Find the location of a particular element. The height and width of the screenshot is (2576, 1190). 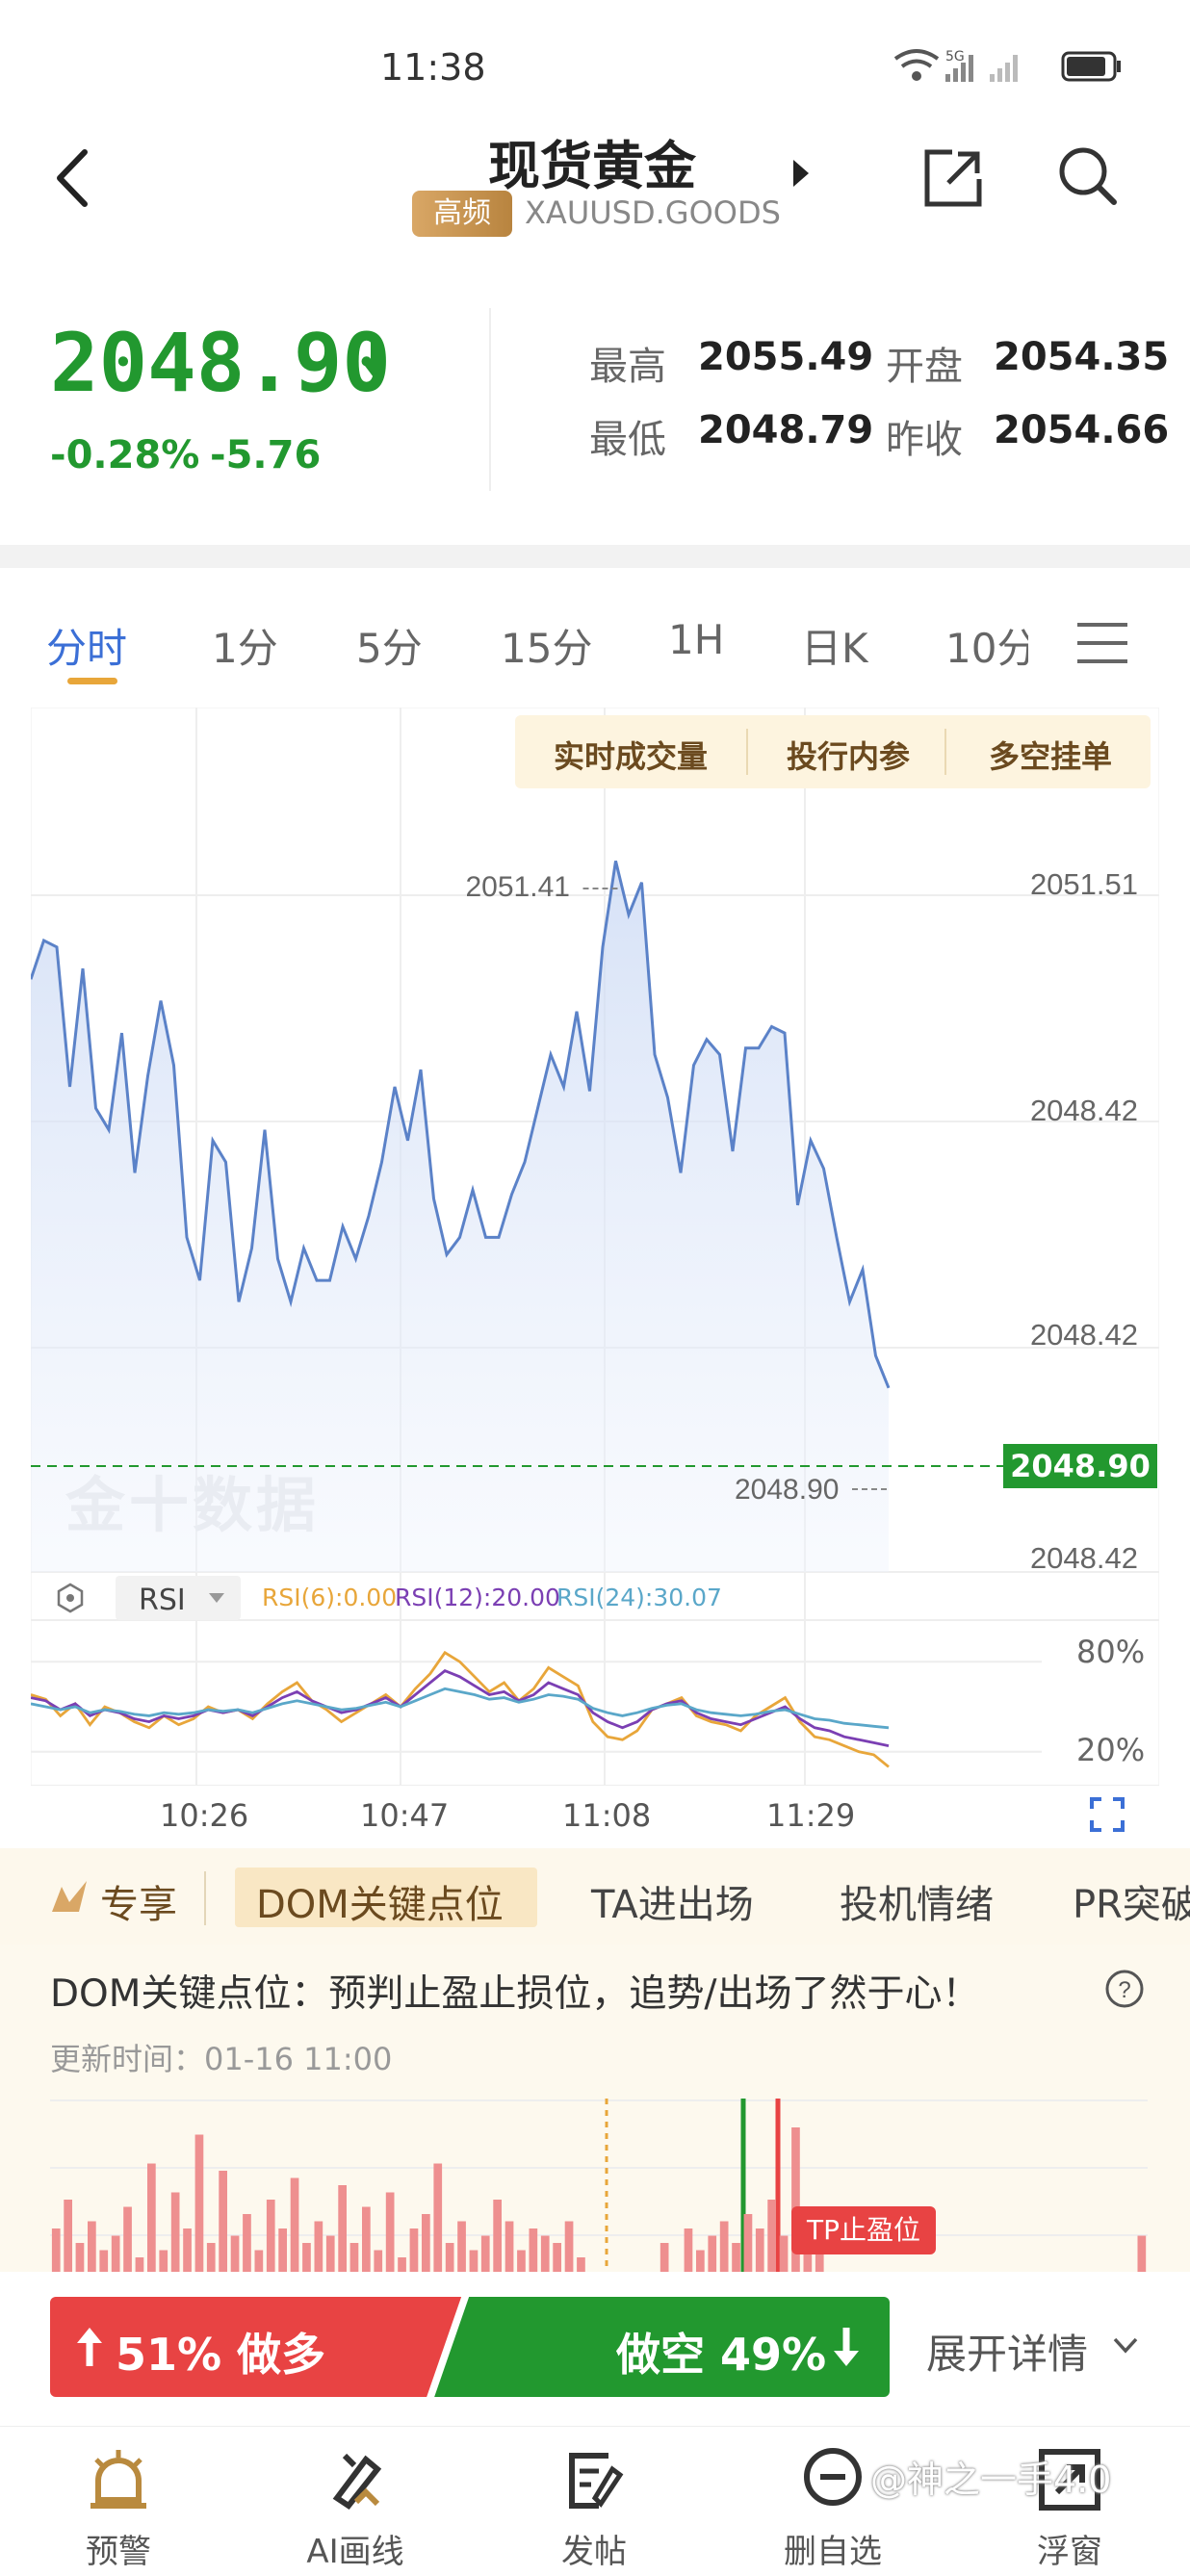

minus-circle-icon is located at coordinates (833, 2477).